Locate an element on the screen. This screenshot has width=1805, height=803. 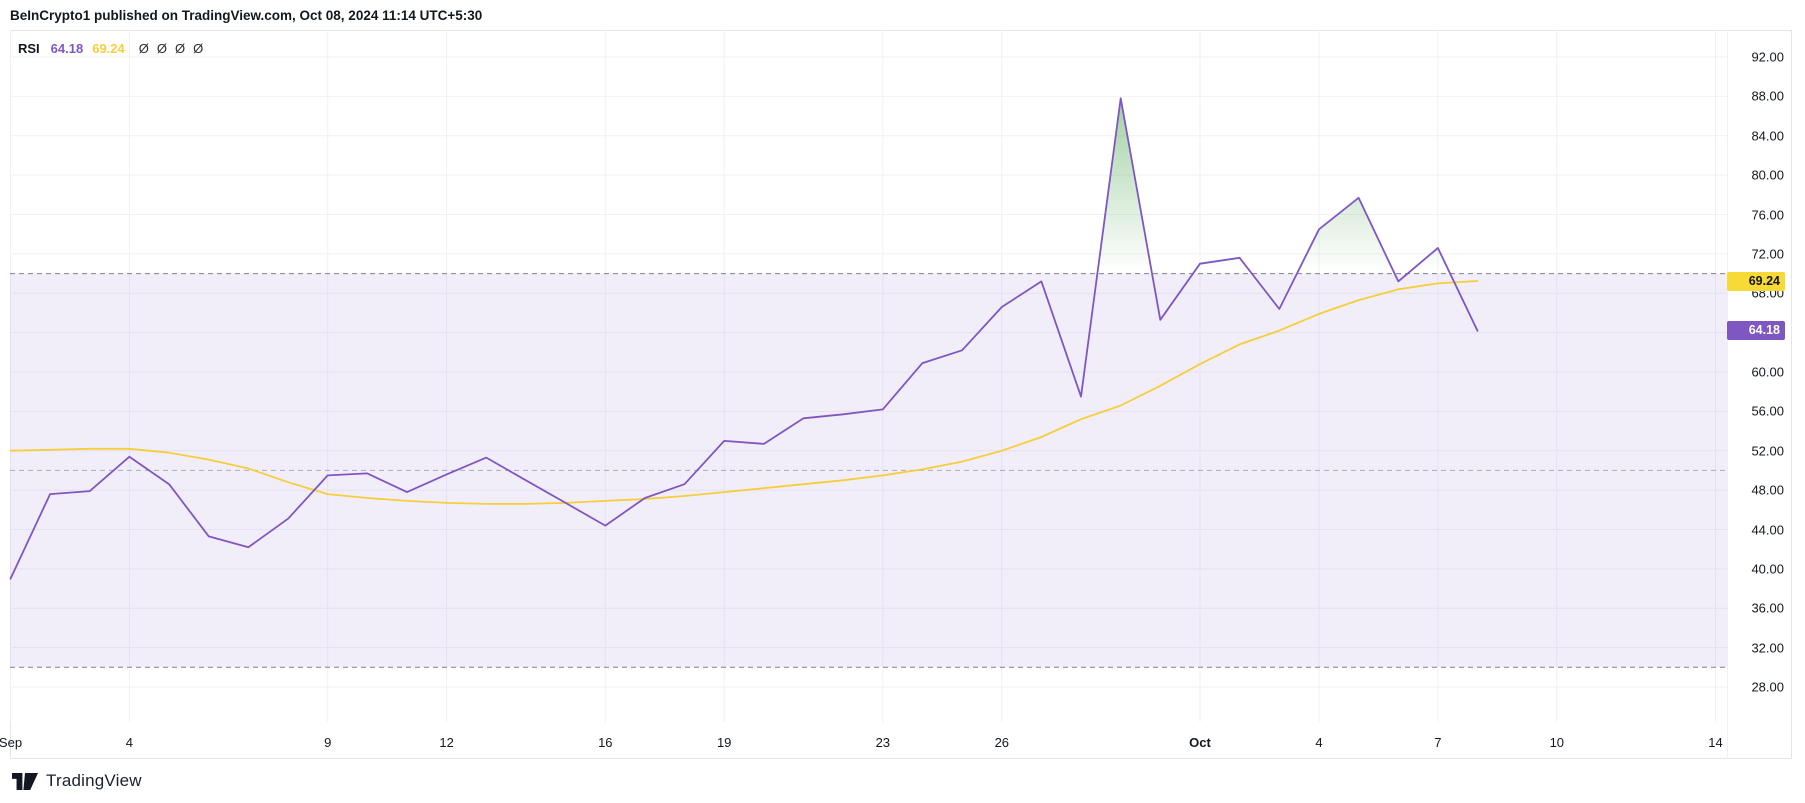
price-axis-separator is located at coordinates (1727, 394).